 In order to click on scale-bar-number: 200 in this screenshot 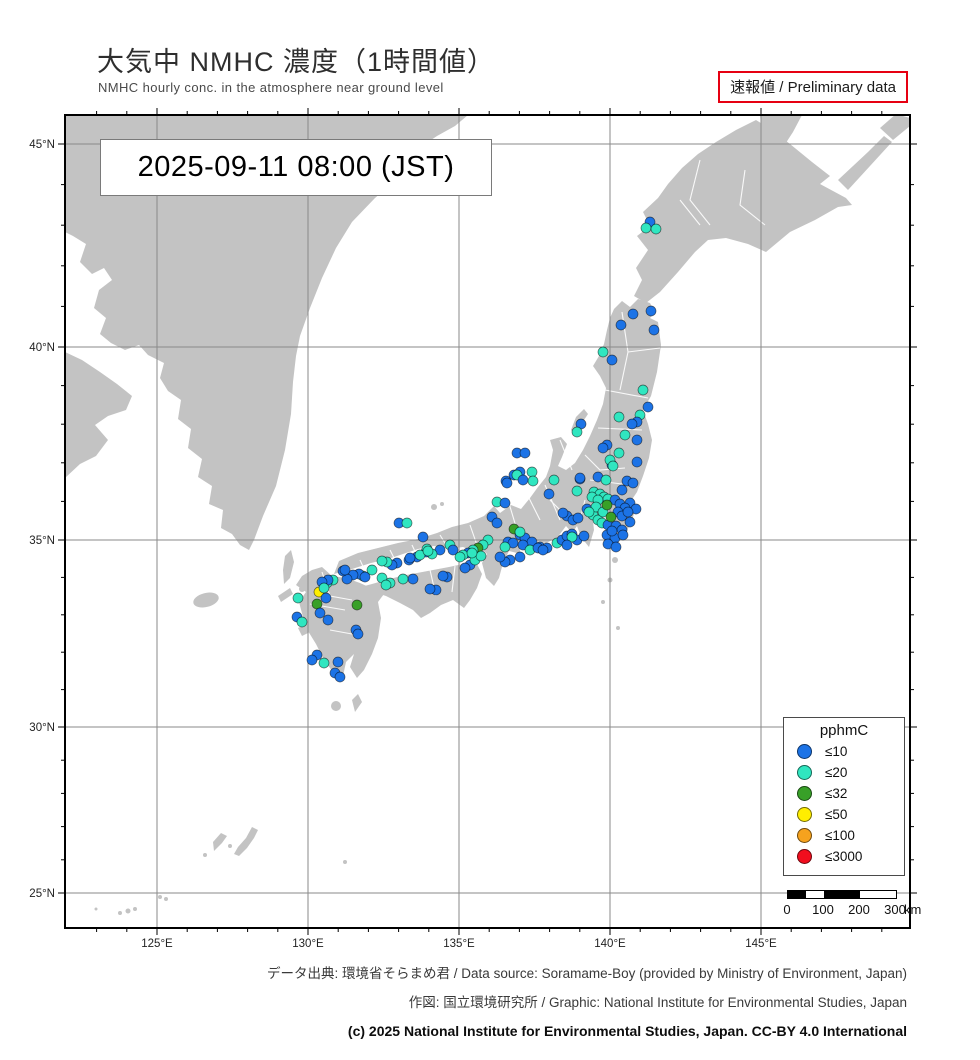, I will do `click(859, 909)`.